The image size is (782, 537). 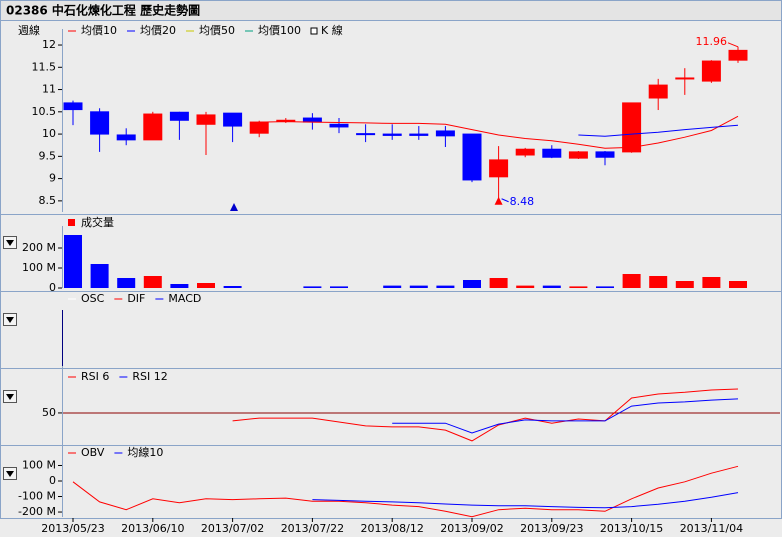 What do you see at coordinates (711, 528) in the screenshot?
I see `x-tick-label: 2013/11/04` at bounding box center [711, 528].